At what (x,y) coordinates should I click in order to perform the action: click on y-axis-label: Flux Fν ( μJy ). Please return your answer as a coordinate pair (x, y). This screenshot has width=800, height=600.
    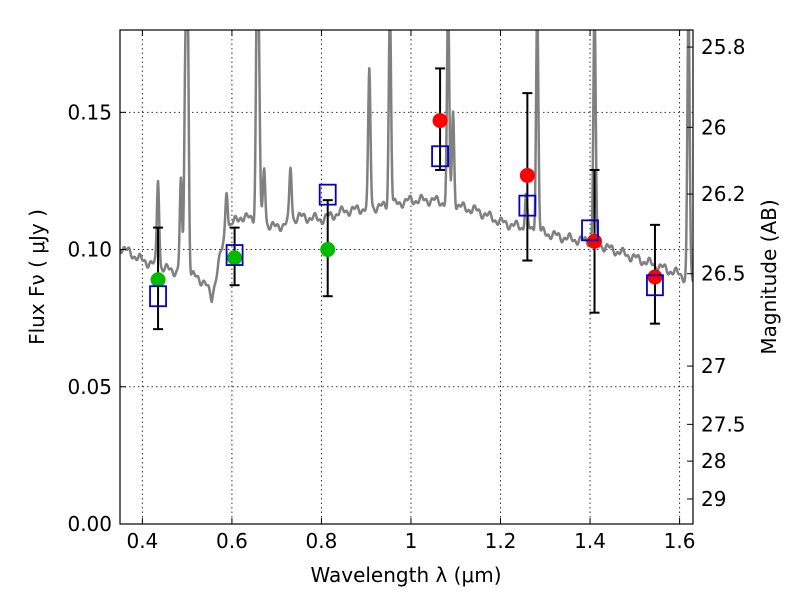
    Looking at the image, I should click on (37, 277).